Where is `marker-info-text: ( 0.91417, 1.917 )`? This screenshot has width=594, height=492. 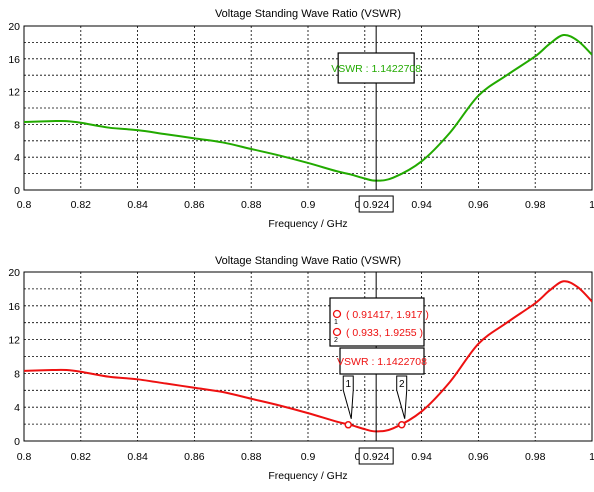 marker-info-text: ( 0.91417, 1.917 ) is located at coordinates (387, 315).